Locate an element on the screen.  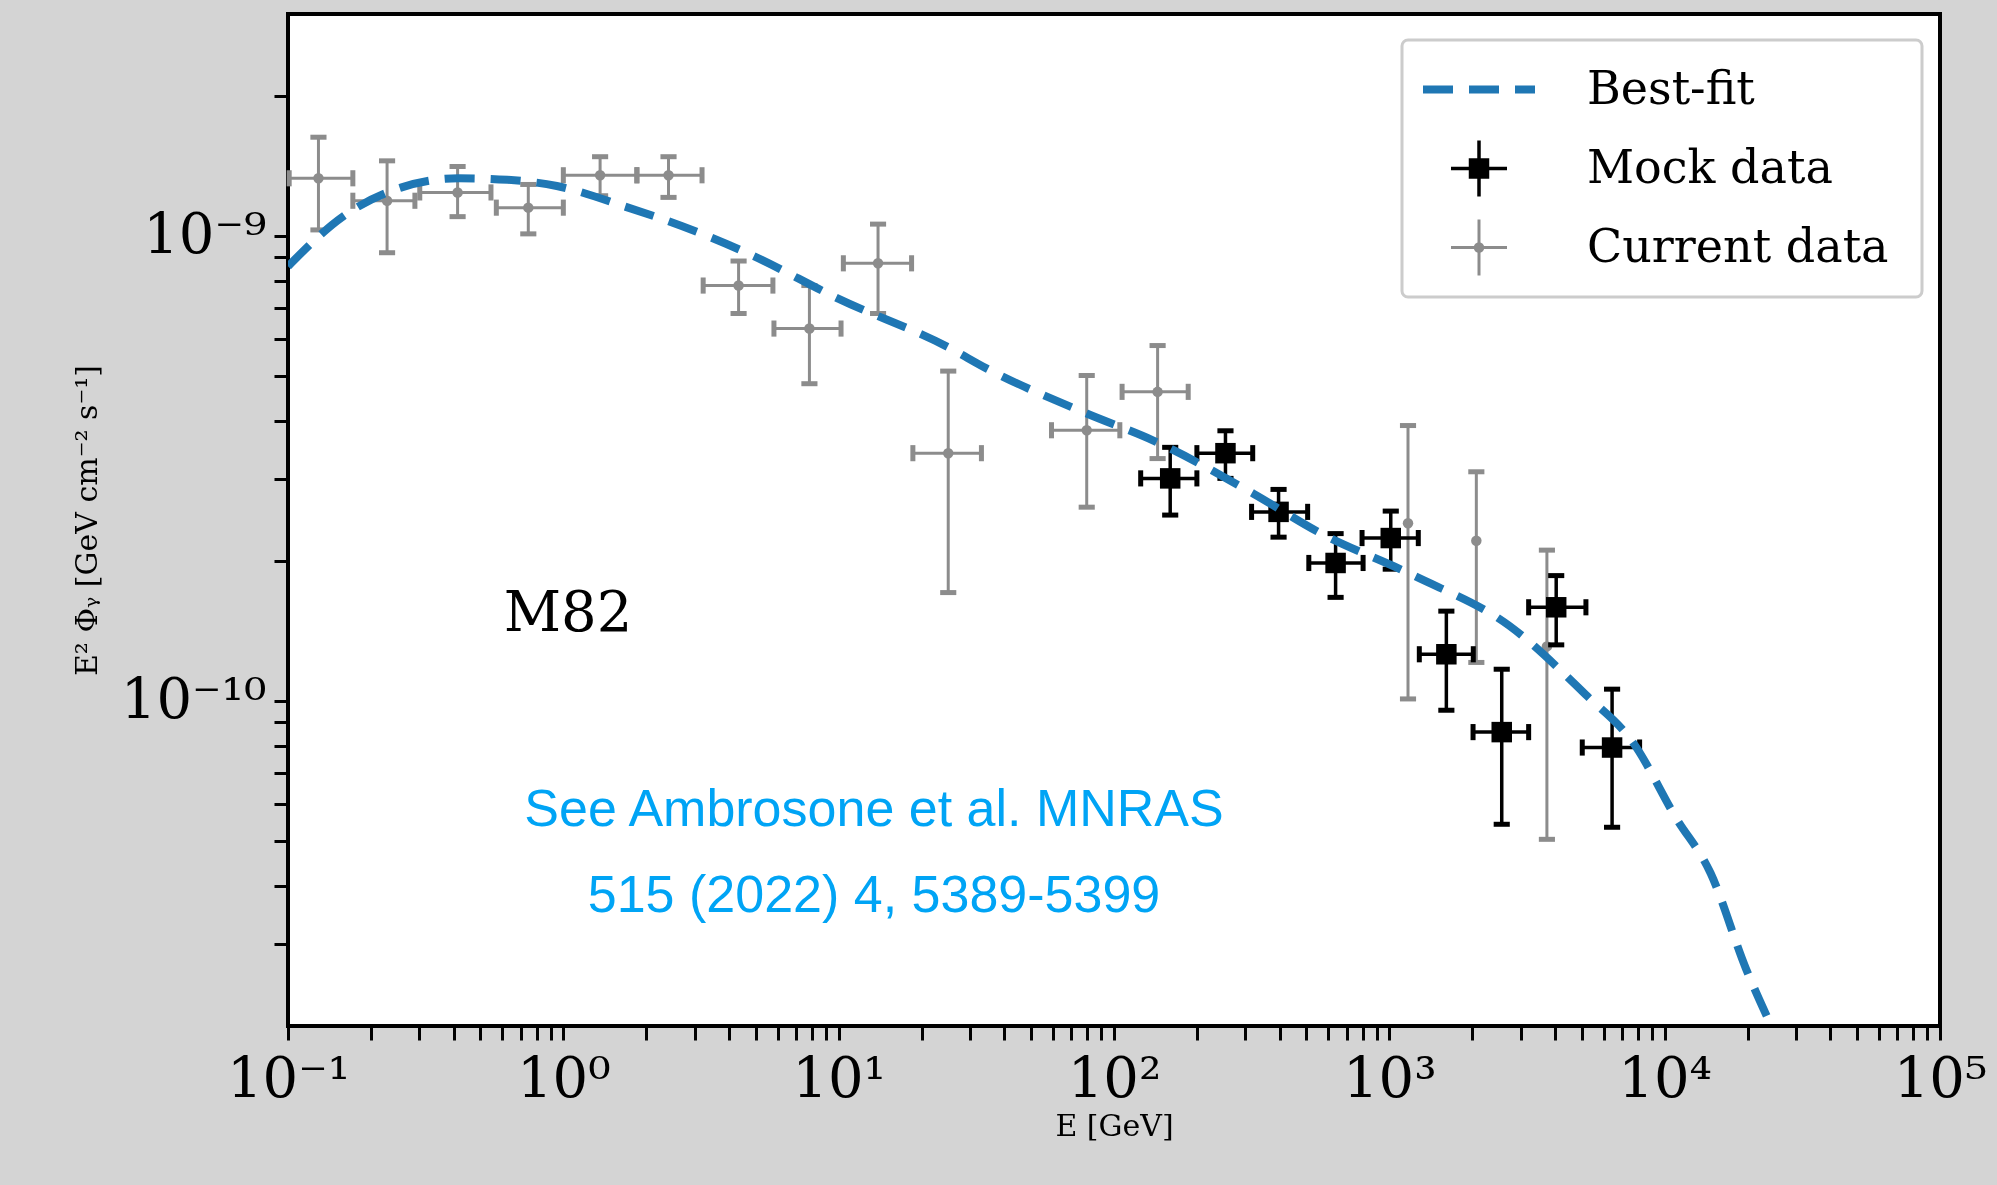
x-tick-label: 10⁰ is located at coordinates (563, 1077).